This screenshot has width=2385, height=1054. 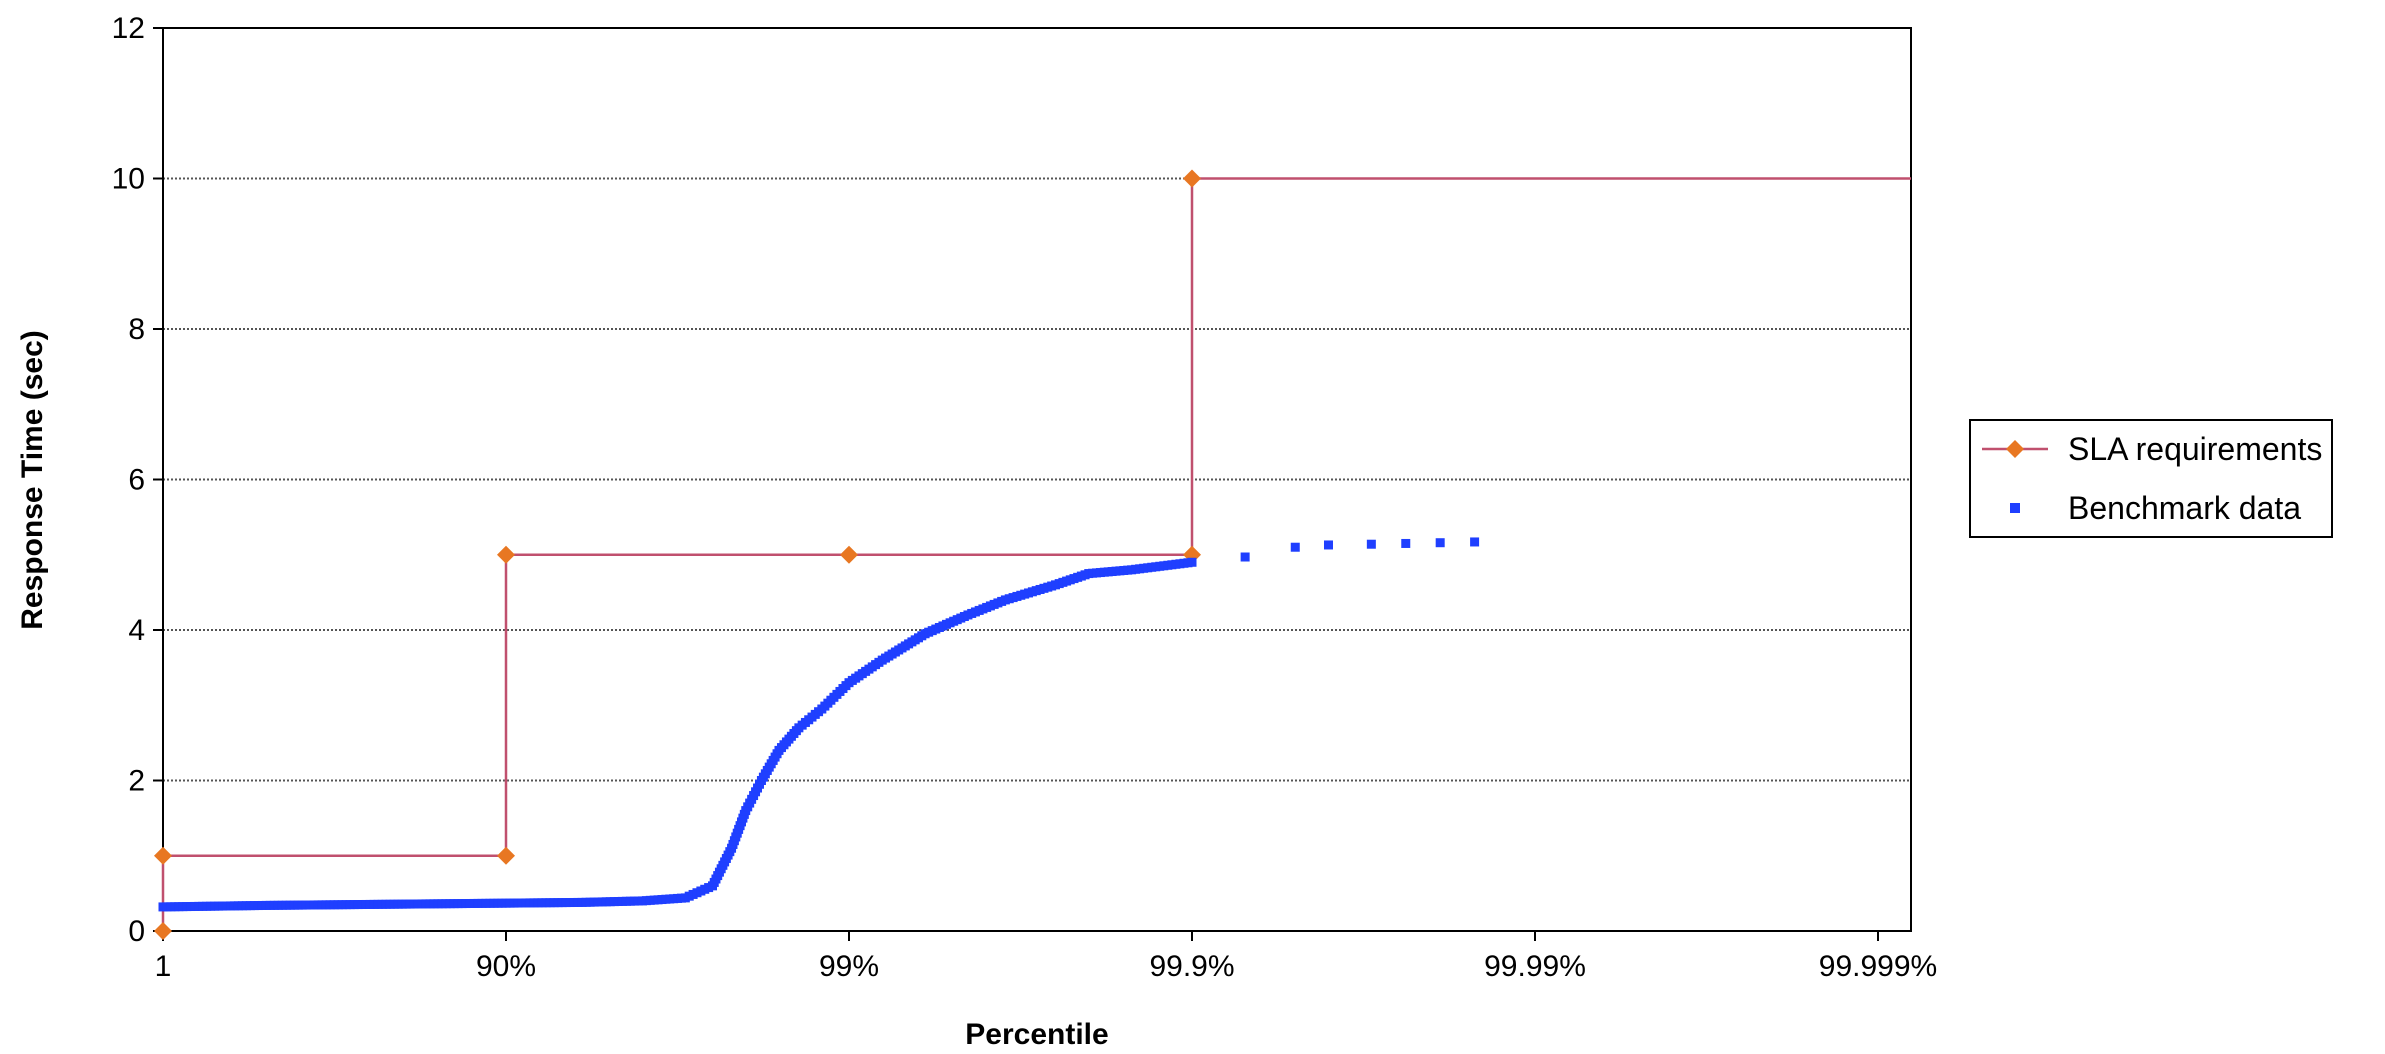 What do you see at coordinates (2184, 508) in the screenshot?
I see `legend-bench-label: Benchmark data` at bounding box center [2184, 508].